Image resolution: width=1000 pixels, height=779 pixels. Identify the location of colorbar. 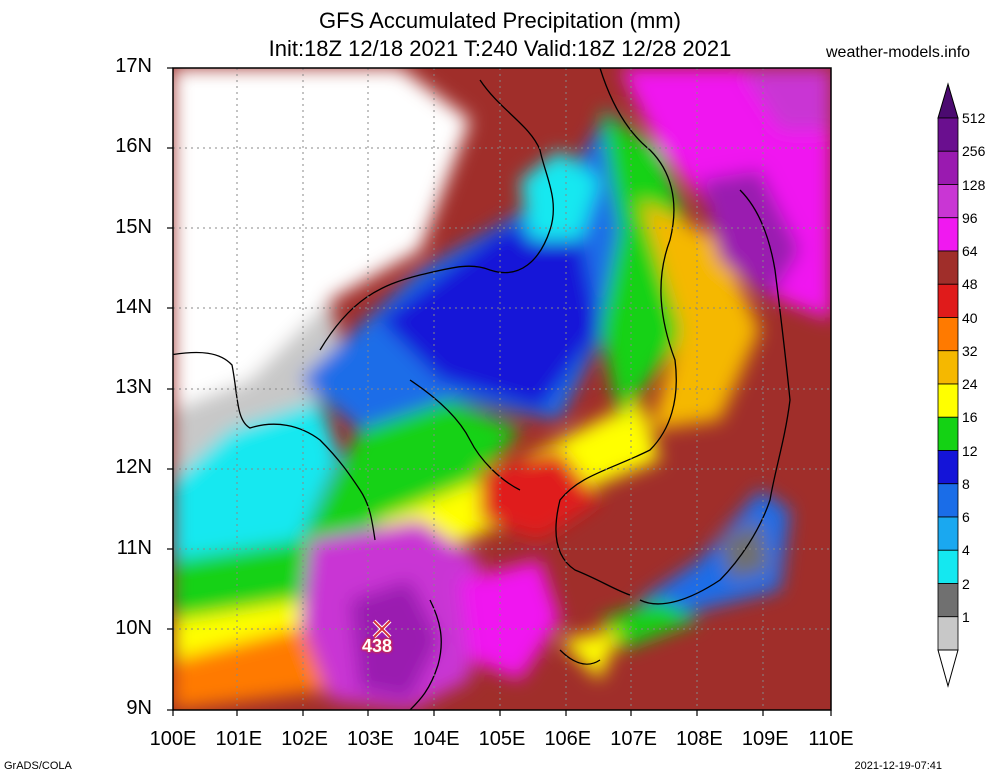
(948, 385).